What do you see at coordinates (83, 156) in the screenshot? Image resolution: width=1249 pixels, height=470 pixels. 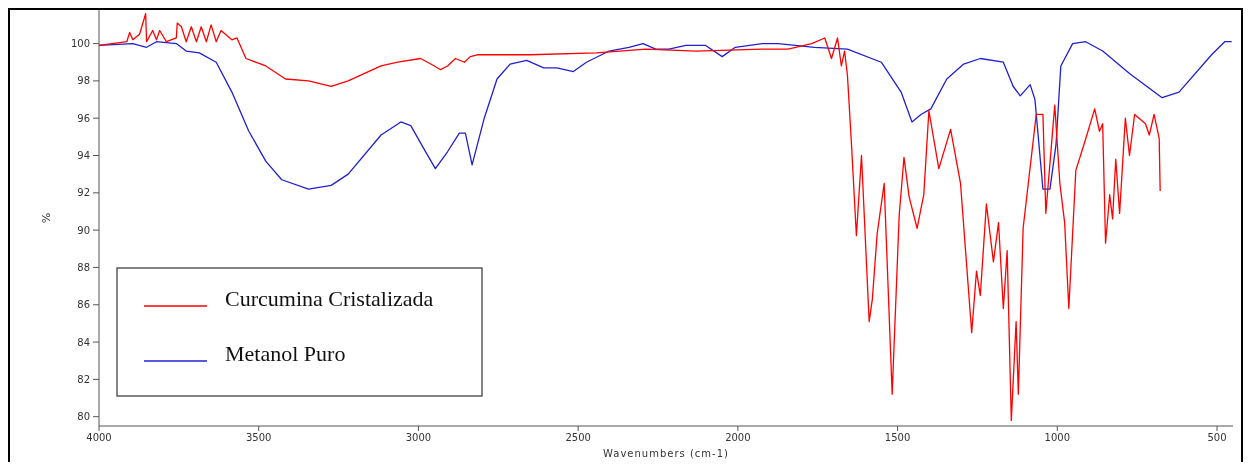 I see `y-tick-label: 94` at bounding box center [83, 156].